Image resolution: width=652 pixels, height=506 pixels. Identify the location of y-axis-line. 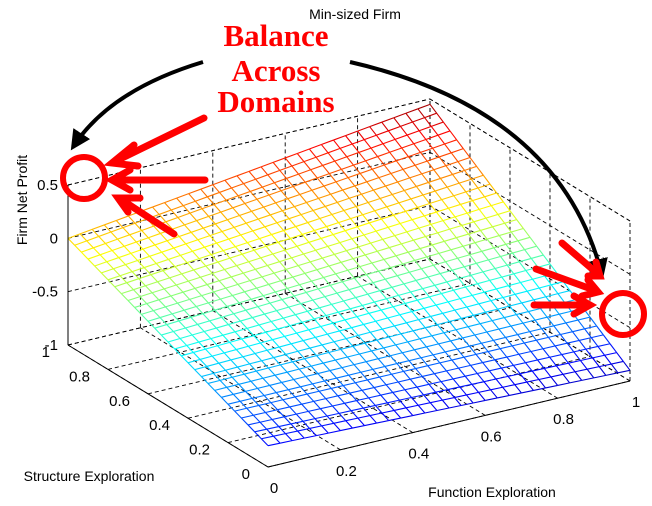
(168, 406).